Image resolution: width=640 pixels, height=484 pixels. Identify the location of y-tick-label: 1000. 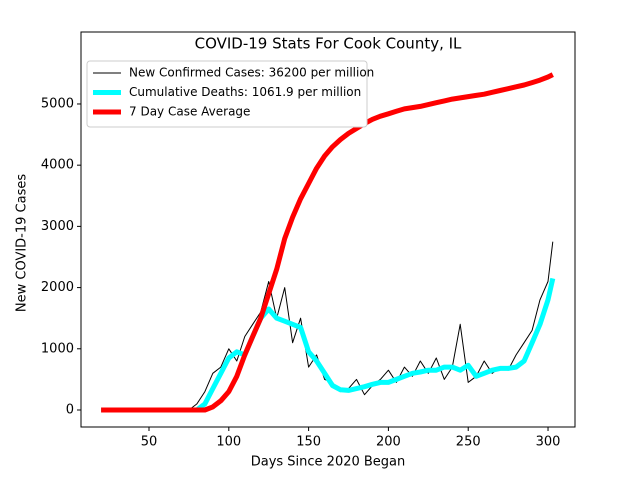
(57, 348).